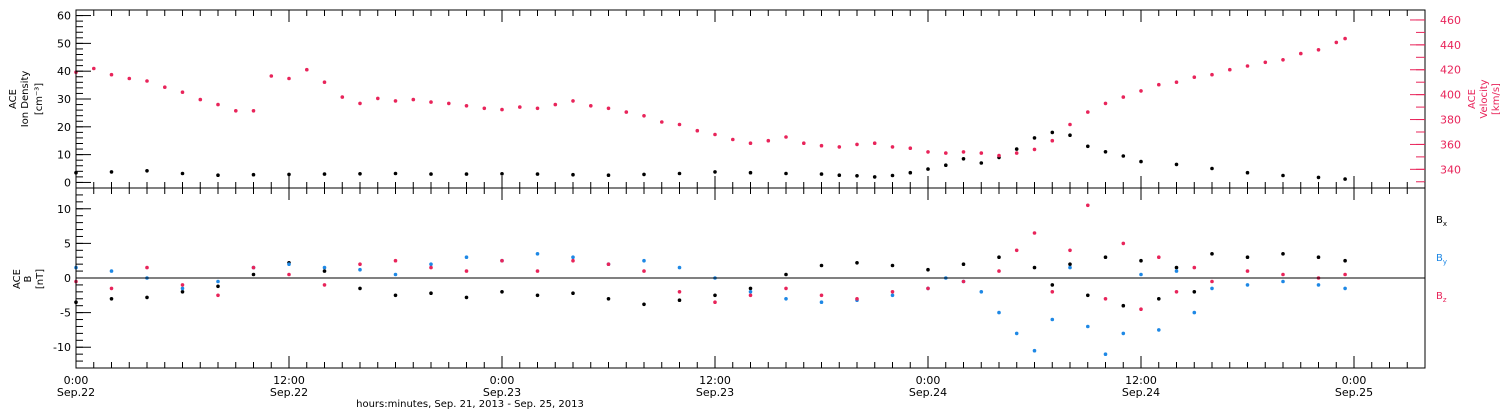 The width and height of the screenshot is (1500, 410). What do you see at coordinates (1450, 120) in the screenshot?
I see `top-right-tick-label: 380` at bounding box center [1450, 120].